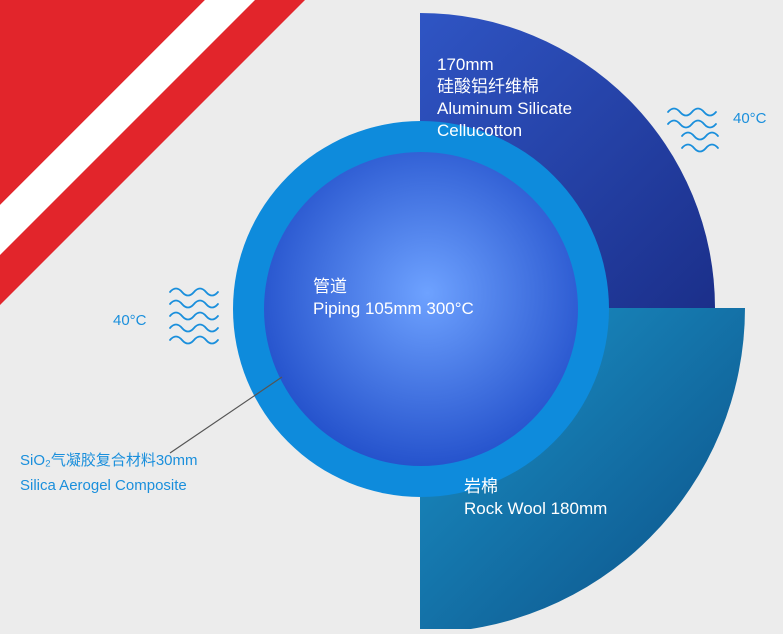  I want to click on aerogel-leader-line, so click(226, 415).